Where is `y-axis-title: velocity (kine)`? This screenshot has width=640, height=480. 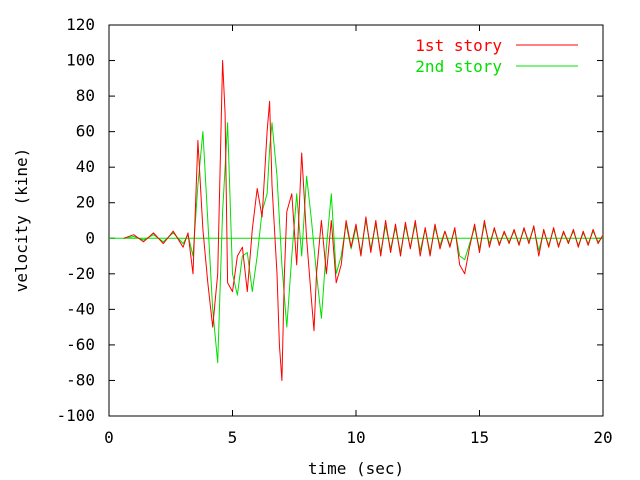 y-axis-title: velocity (kine) is located at coordinates (21, 220).